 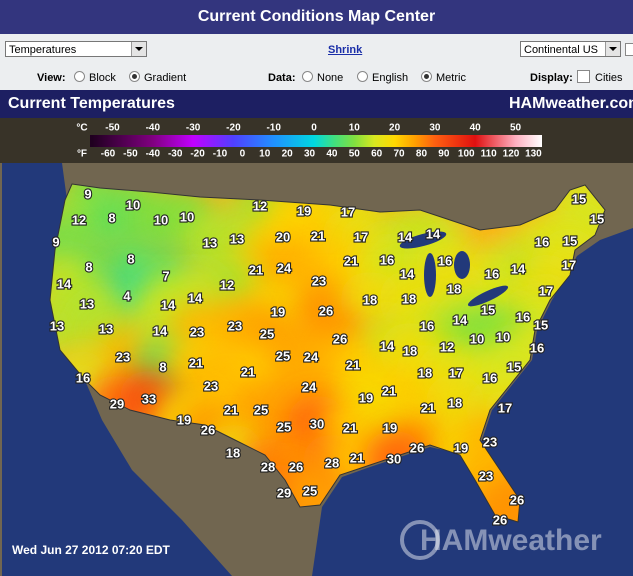 I want to click on fahrenheit-tick: 130, so click(x=533, y=154).